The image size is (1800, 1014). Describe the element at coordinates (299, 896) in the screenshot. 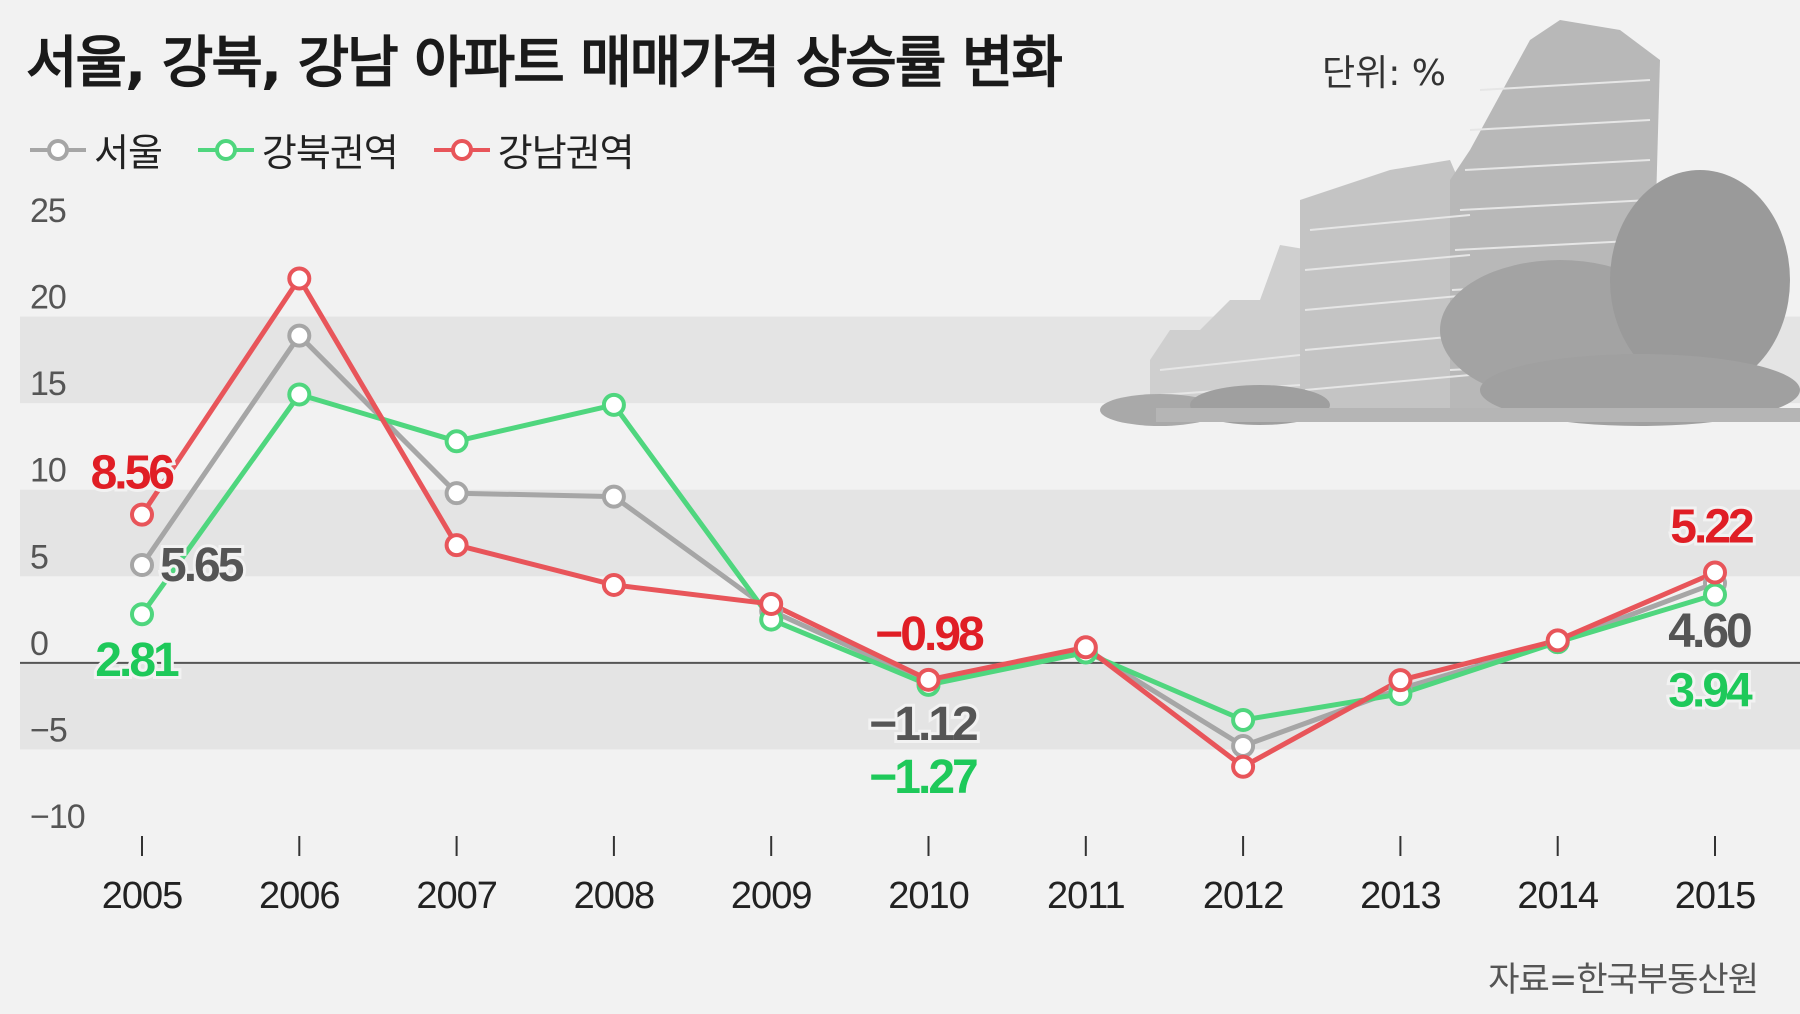

I see `x-tick-label: 2006` at that location.